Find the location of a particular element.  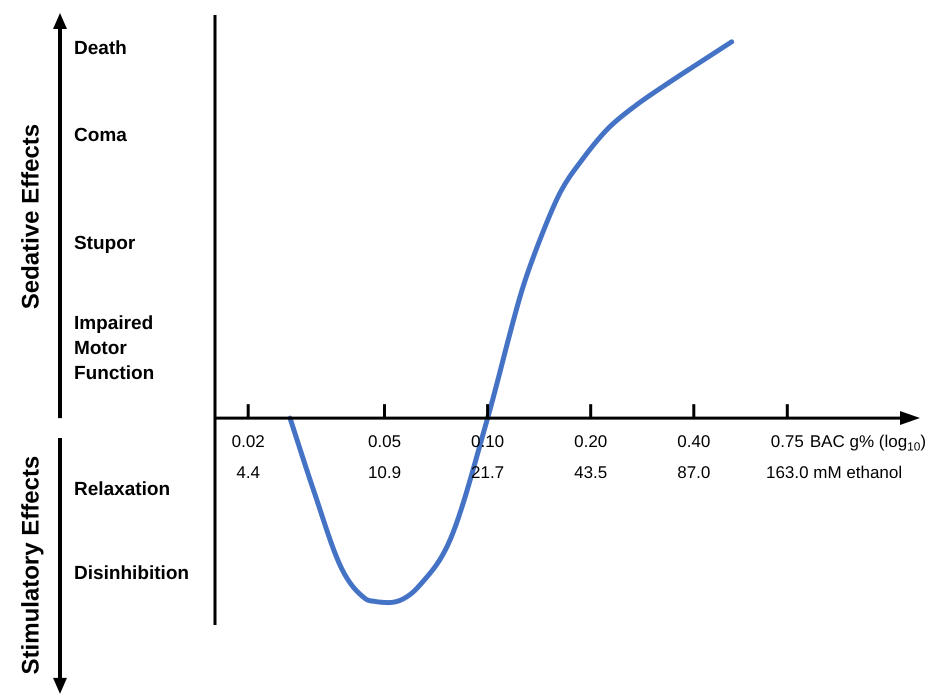

text: Stimulatory Effects is located at coordinates (31, 565).